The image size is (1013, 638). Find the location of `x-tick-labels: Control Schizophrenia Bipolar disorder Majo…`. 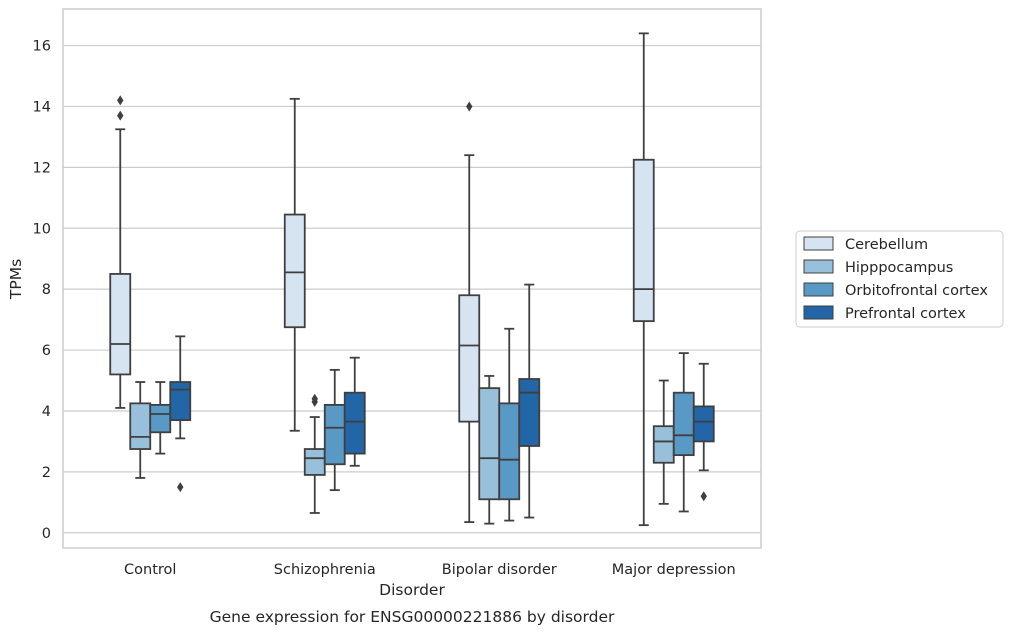

x-tick-labels: Control Schizophrenia Bipolar disorder Majo… is located at coordinates (430, 570).